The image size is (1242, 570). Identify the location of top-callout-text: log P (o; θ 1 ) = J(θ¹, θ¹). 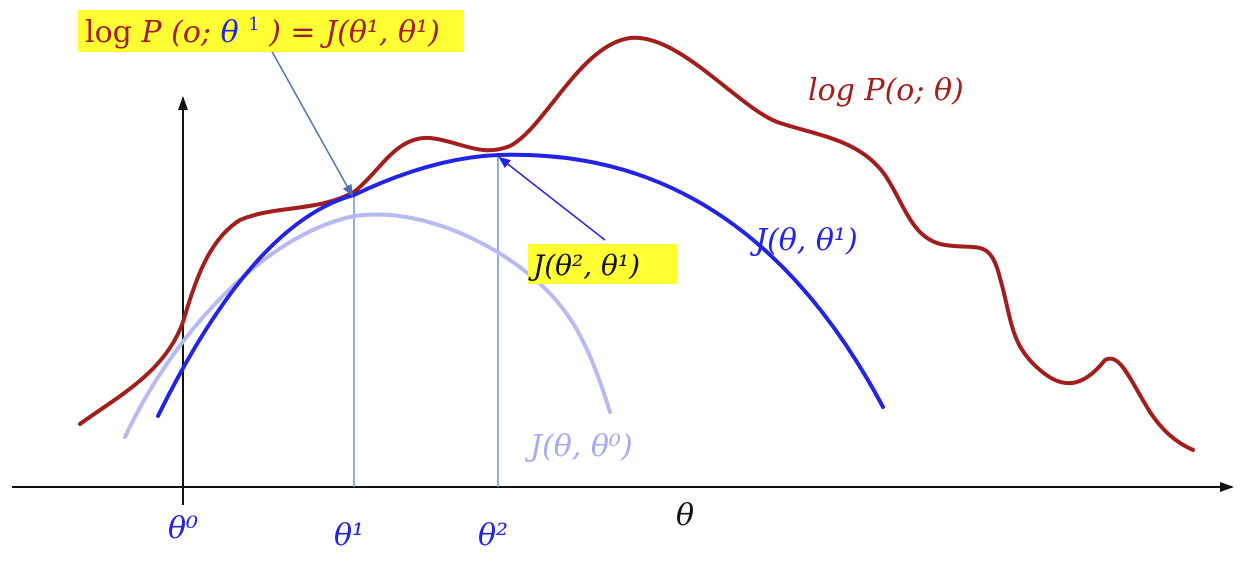
(262, 26).